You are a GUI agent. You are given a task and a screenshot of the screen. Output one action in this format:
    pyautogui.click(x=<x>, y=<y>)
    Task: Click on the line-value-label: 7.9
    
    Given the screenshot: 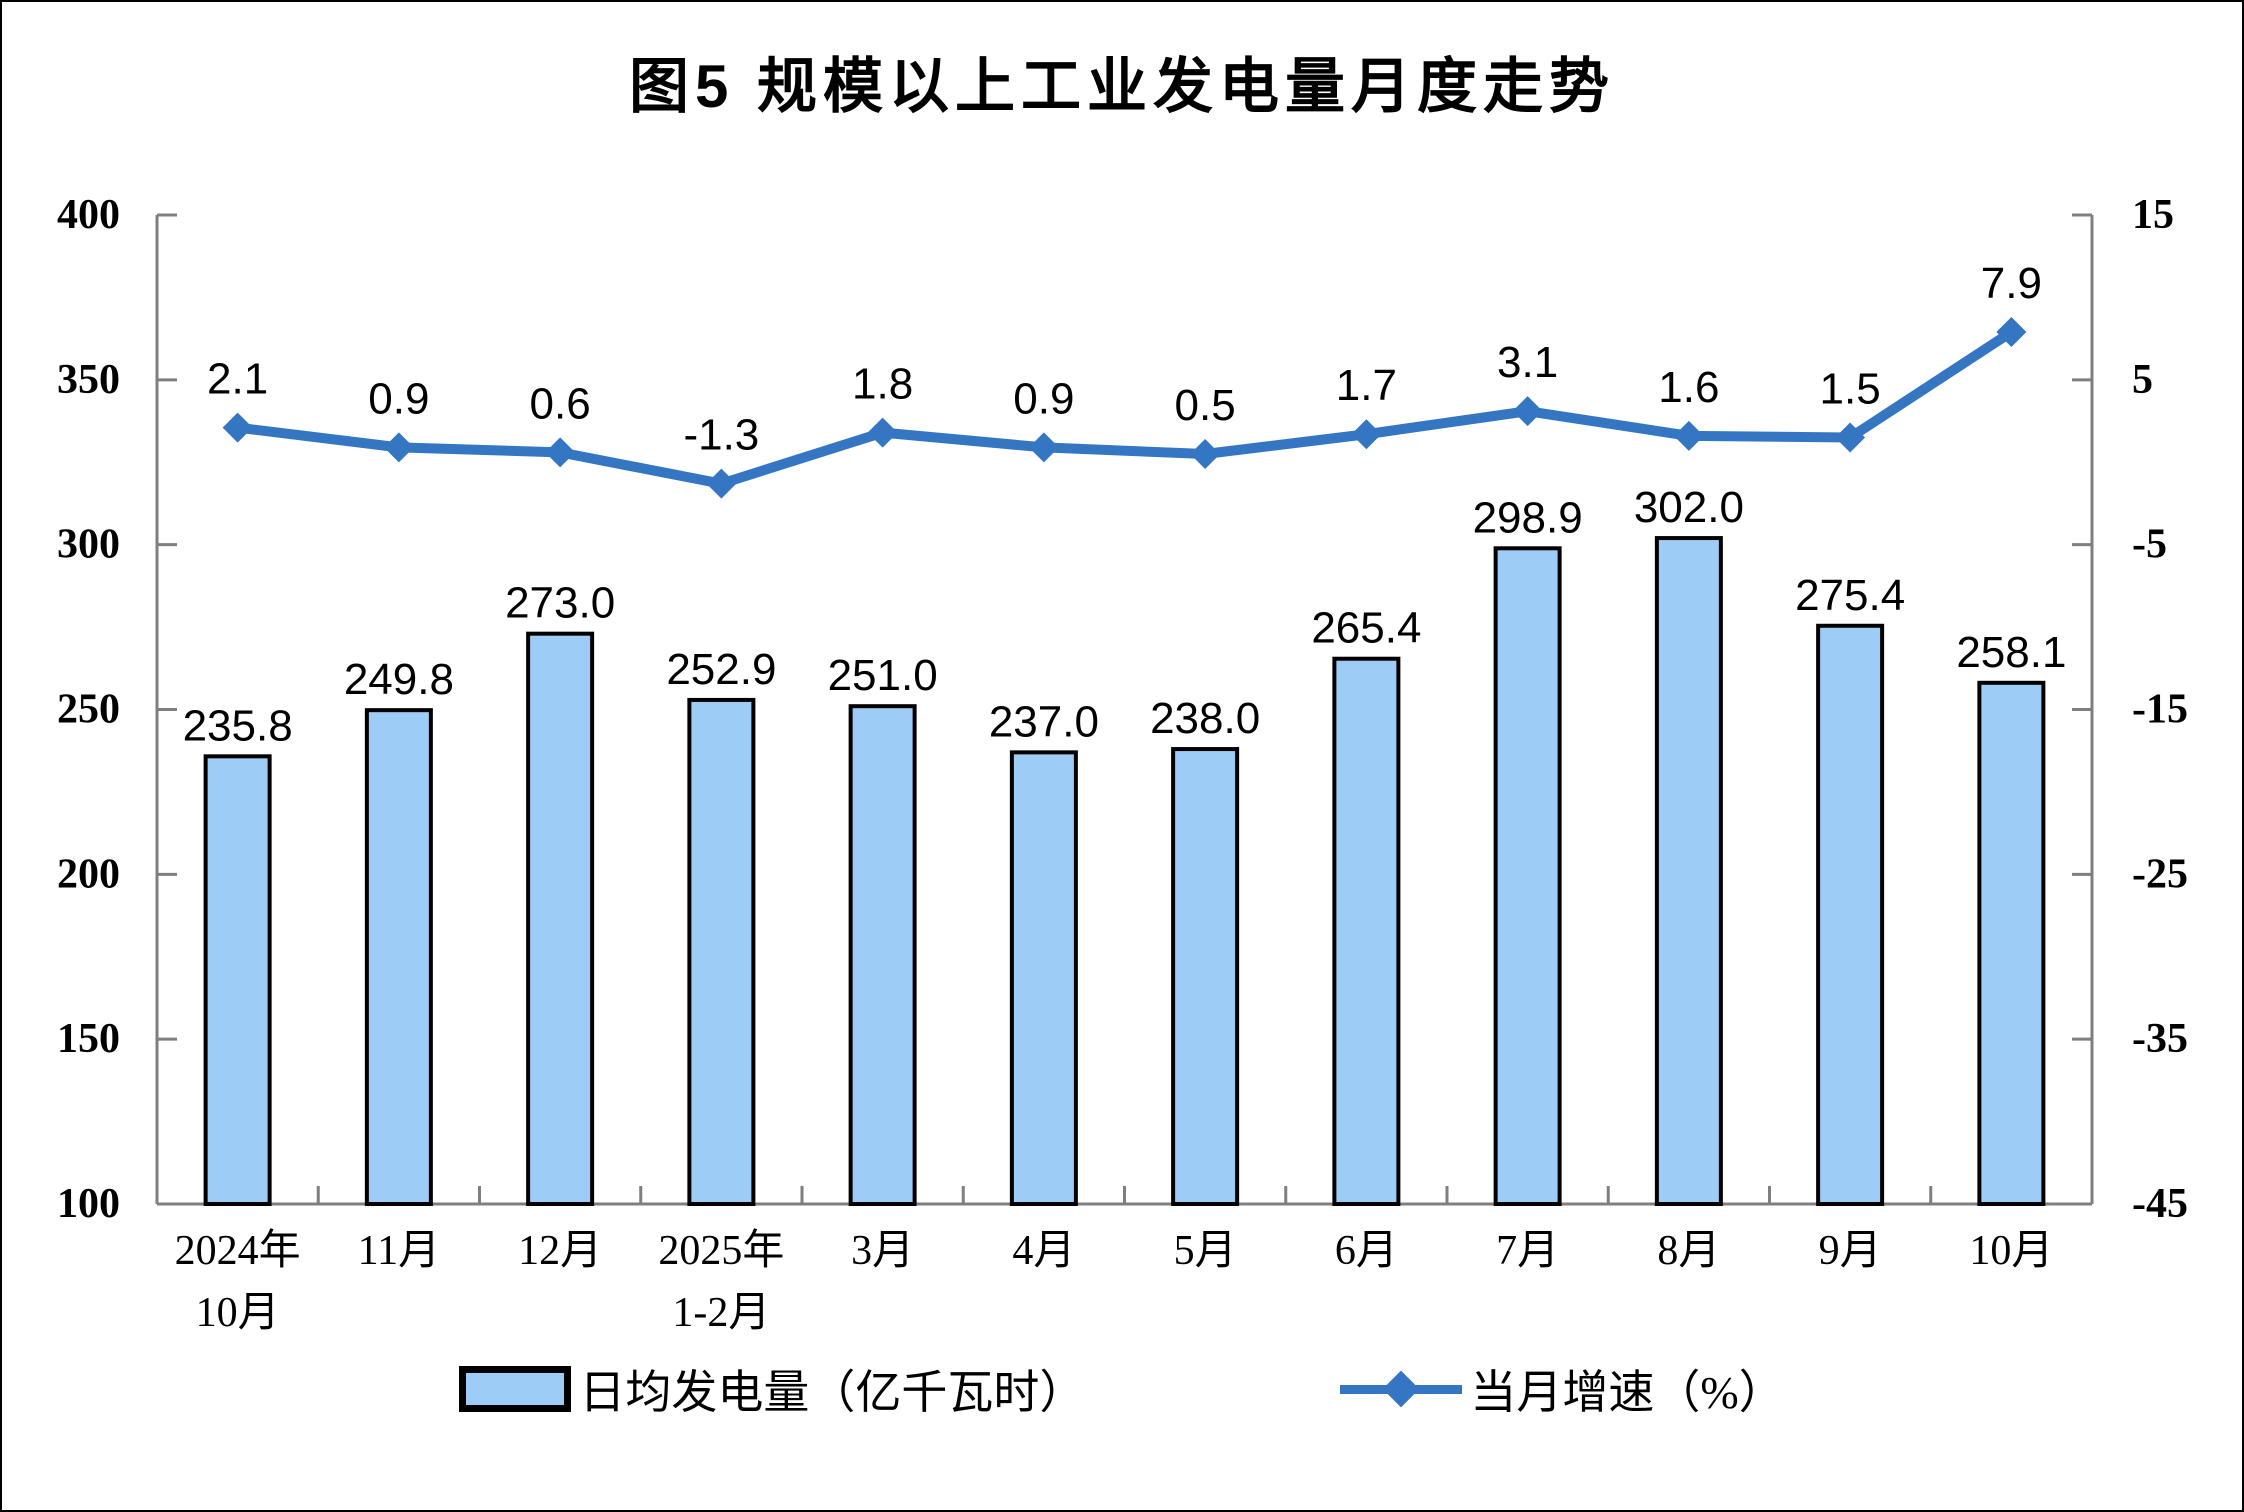 What is the action you would take?
    pyautogui.click(x=2011, y=283)
    